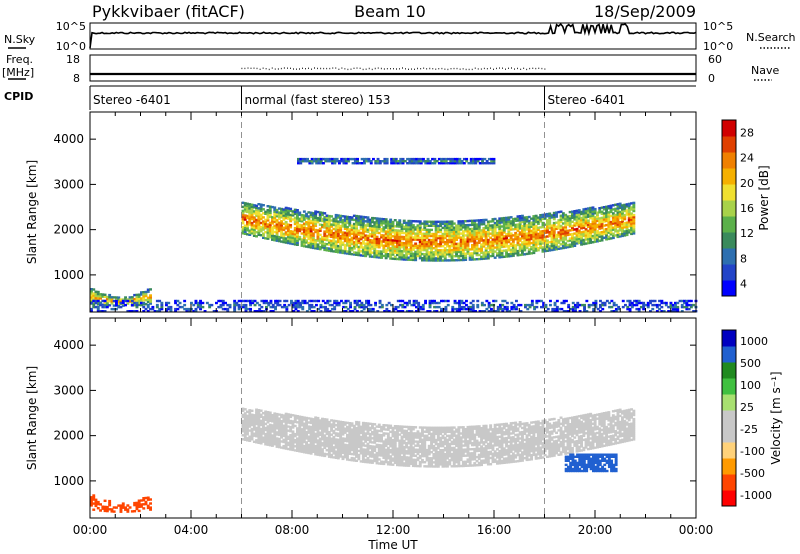  I want to click on nsky-trace, so click(393, 35).